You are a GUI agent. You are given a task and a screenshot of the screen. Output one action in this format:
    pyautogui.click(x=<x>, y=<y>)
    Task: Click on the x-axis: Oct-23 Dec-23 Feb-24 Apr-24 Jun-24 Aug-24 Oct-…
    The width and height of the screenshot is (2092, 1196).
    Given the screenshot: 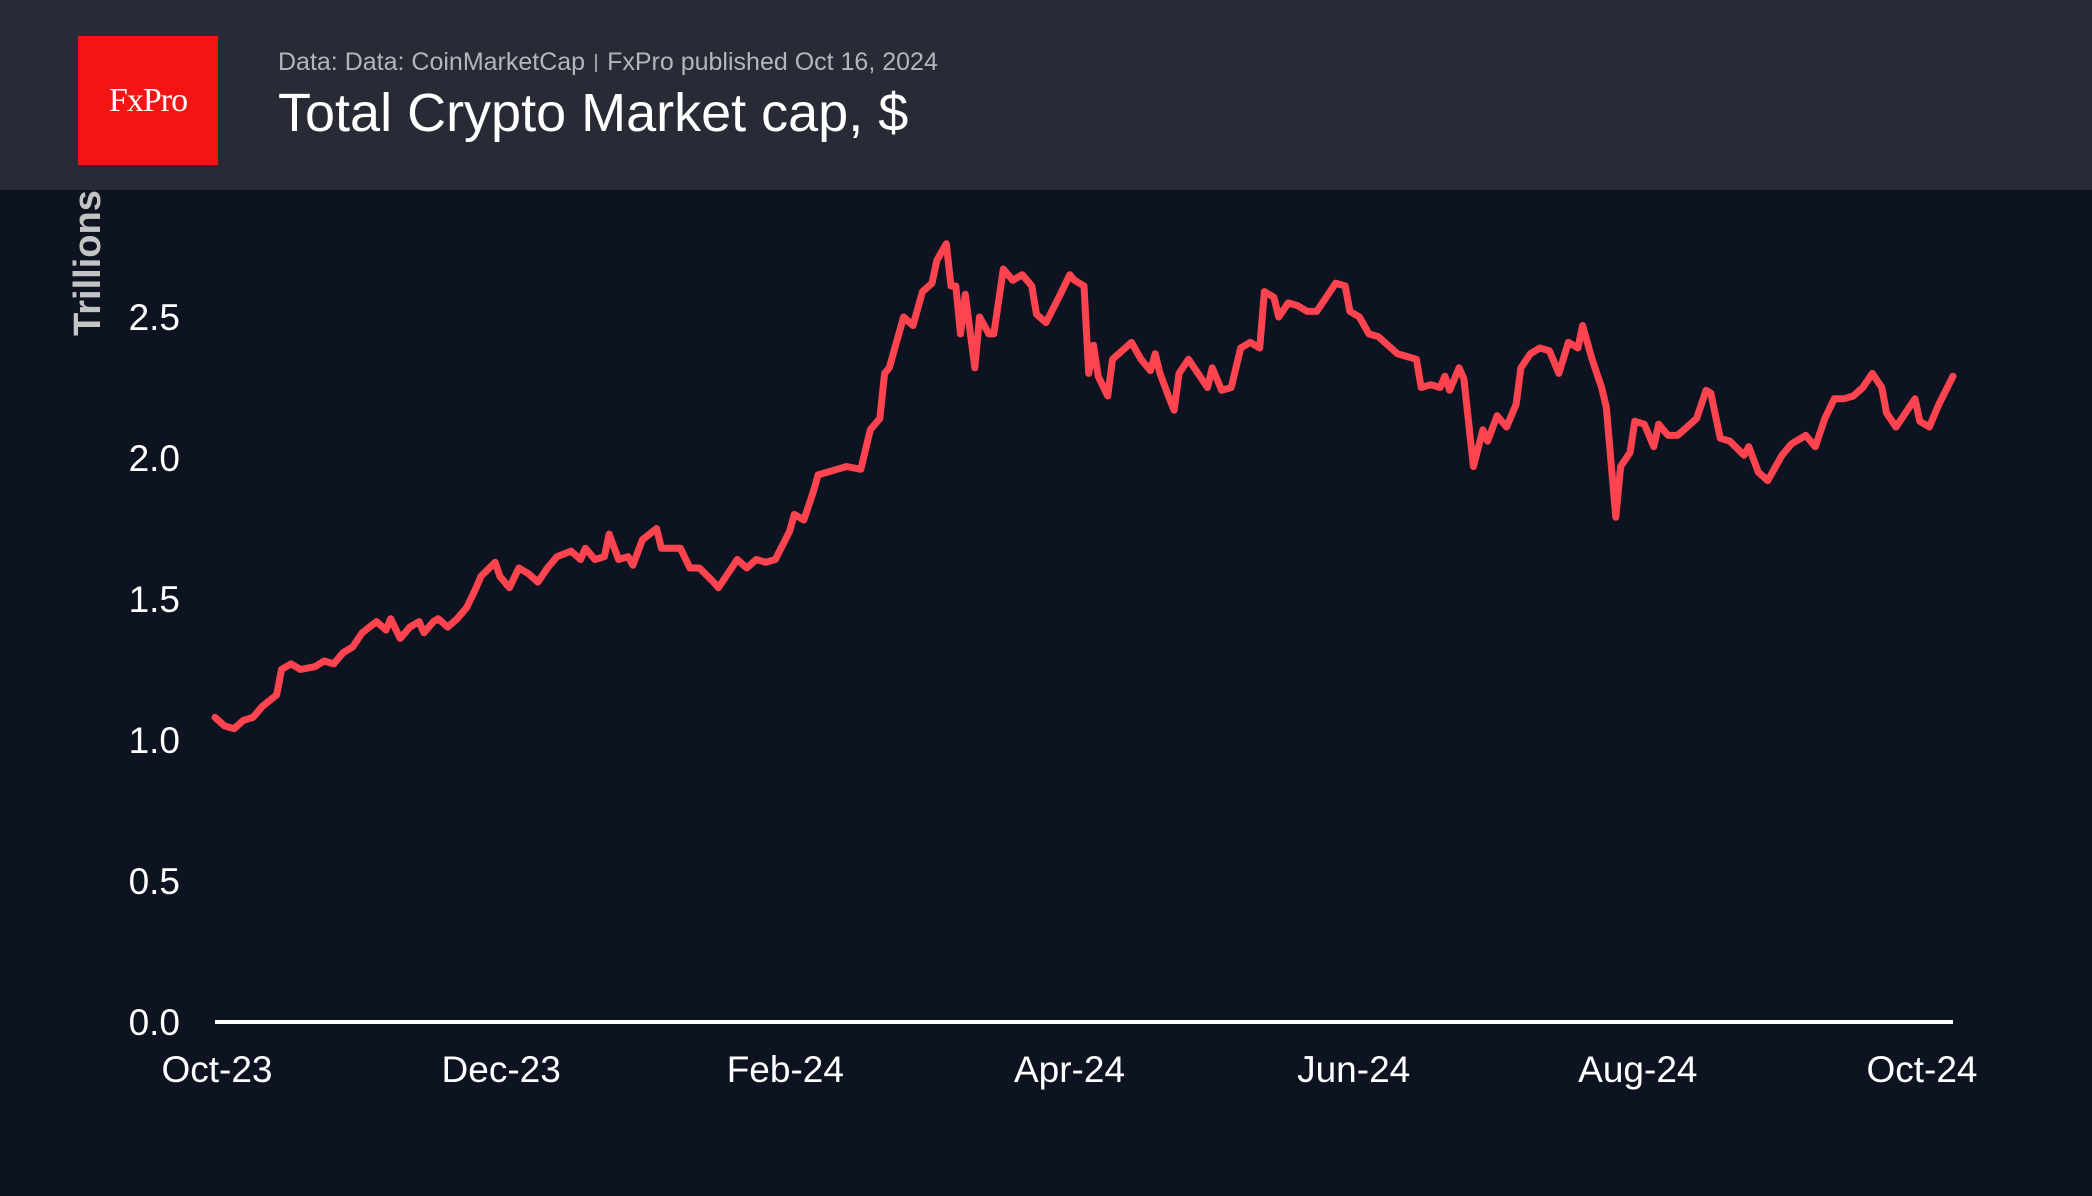 What is the action you would take?
    pyautogui.click(x=1069, y=1069)
    